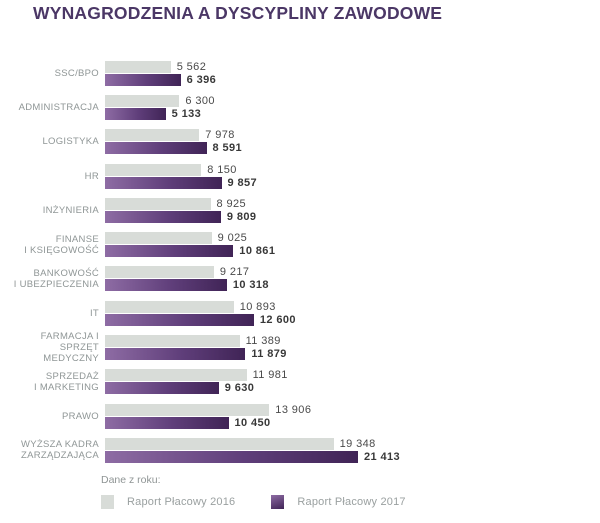 The height and width of the screenshot is (523, 600). I want to click on category-label: FINANSE I KSIĘGOWOŚĆ, so click(61, 244).